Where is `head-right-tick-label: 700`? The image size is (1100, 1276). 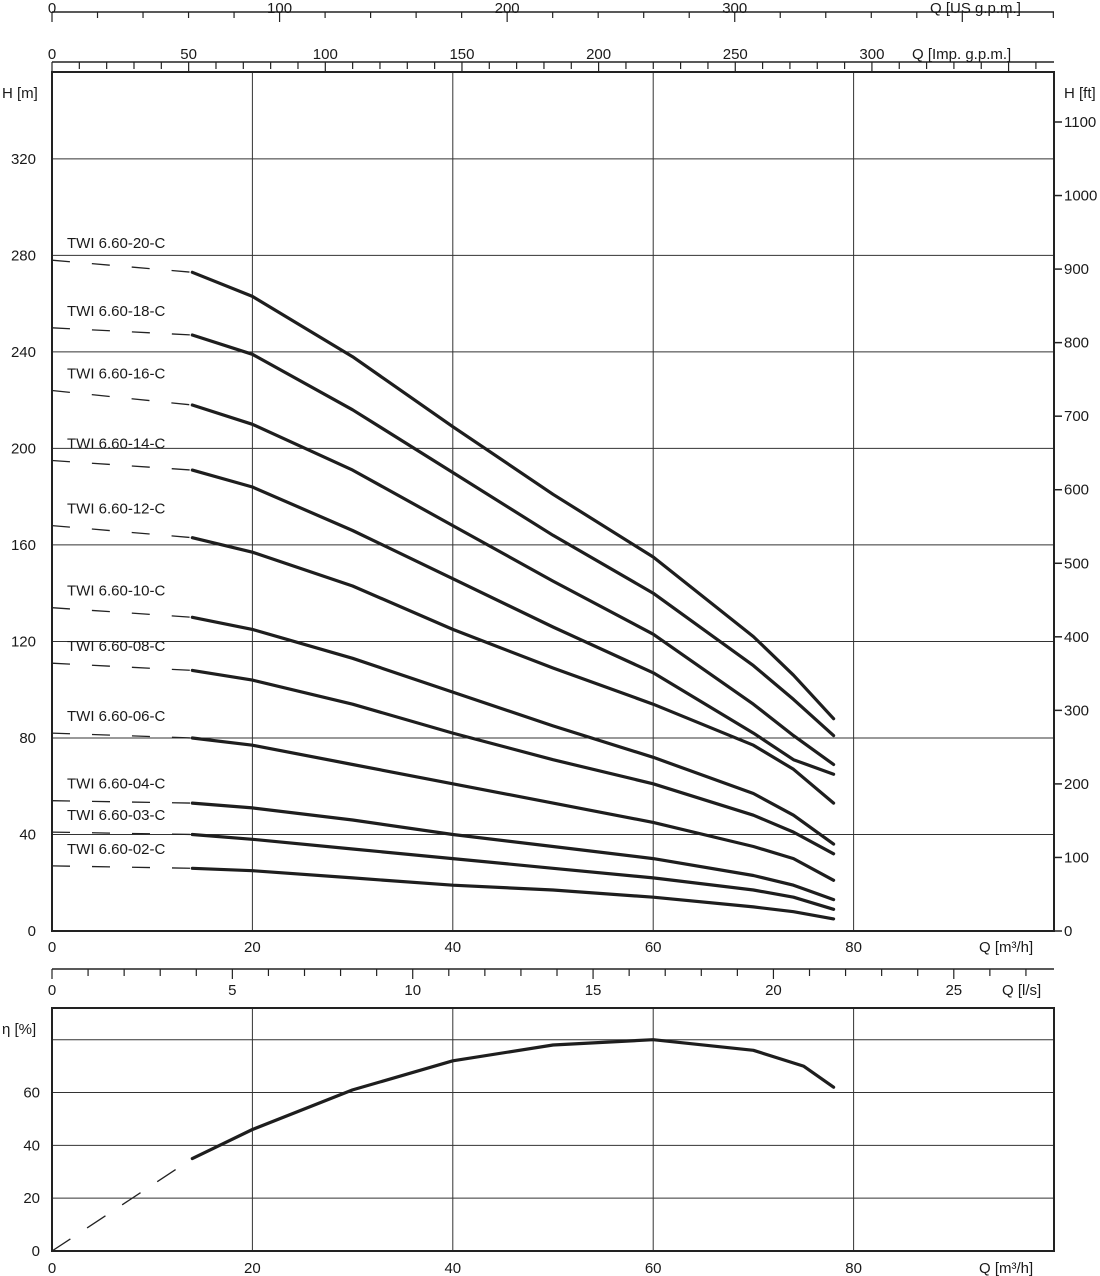
head-right-tick-label: 700 is located at coordinates (1076, 416).